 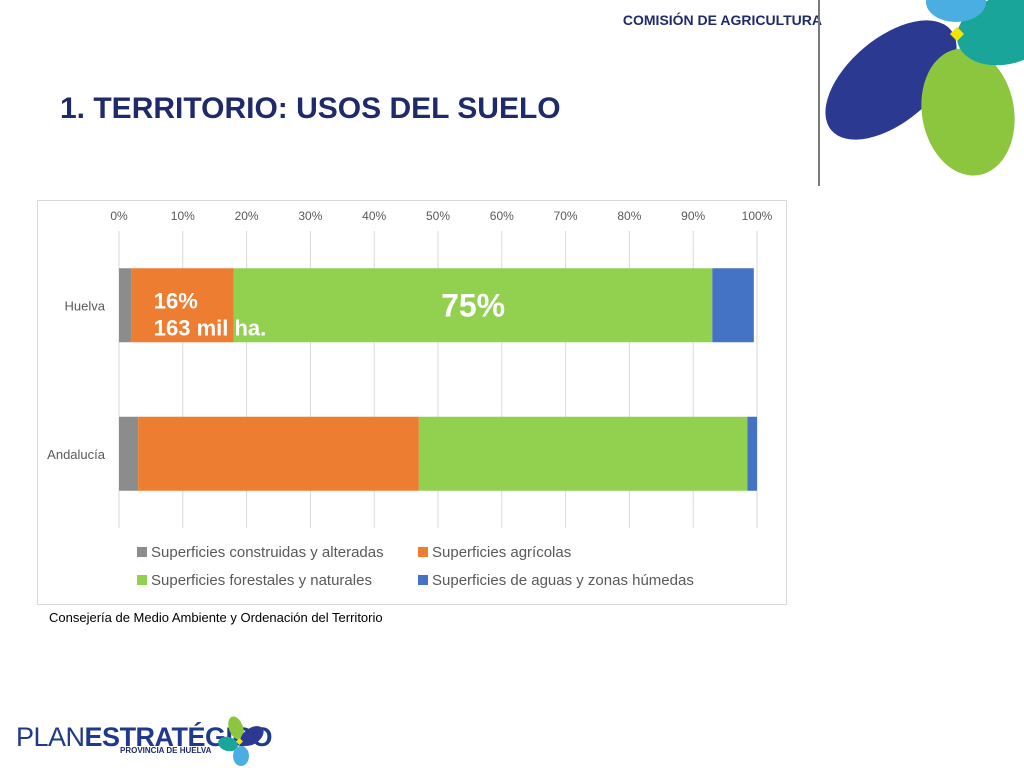 I want to click on top-flower-logo, so click(x=924, y=88).